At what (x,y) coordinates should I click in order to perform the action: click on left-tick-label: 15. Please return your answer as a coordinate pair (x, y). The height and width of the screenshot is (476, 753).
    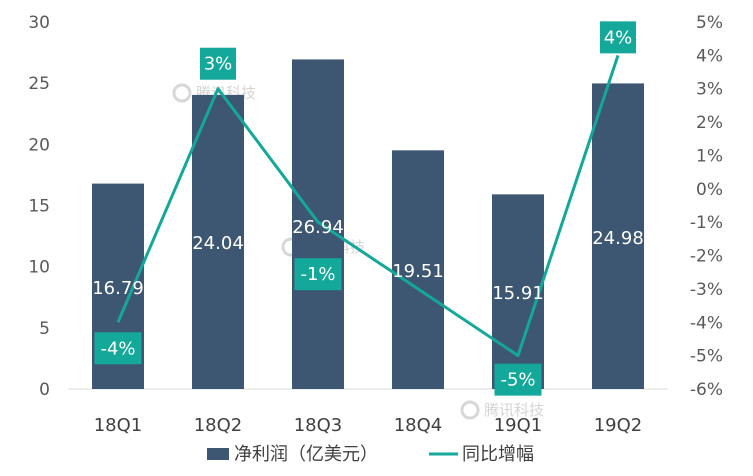
    Looking at the image, I should click on (39, 207).